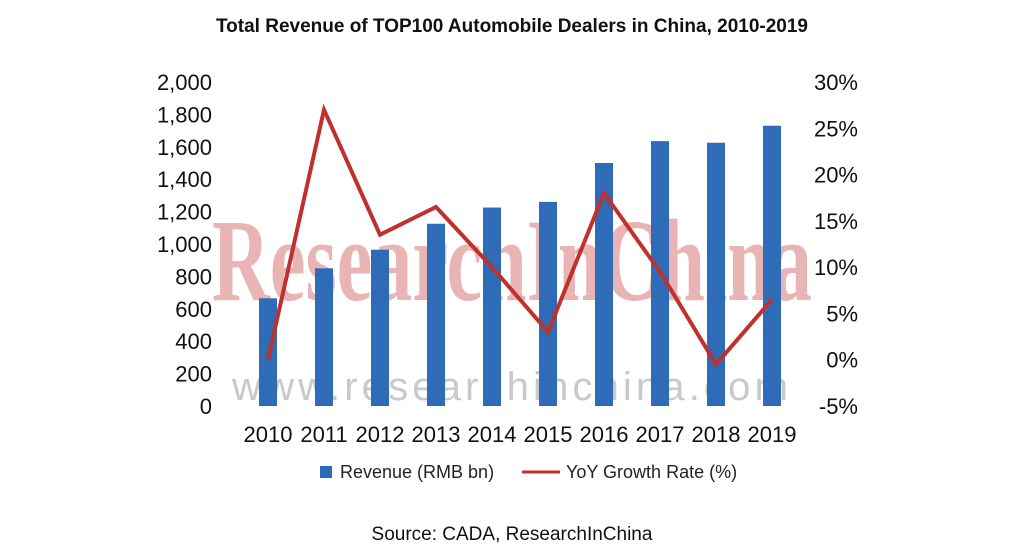 The width and height of the screenshot is (1024, 555). What do you see at coordinates (772, 434) in the screenshot?
I see `x-tick-label: 2019` at bounding box center [772, 434].